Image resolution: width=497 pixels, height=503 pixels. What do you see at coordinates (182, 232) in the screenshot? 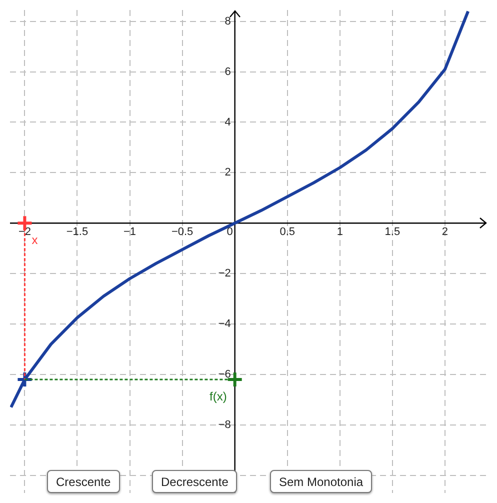
I see `x-tick-label: −0.5` at bounding box center [182, 232].